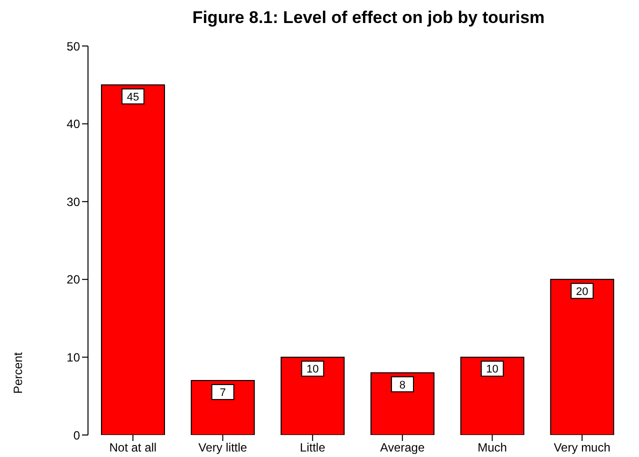  What do you see at coordinates (133, 447) in the screenshot?
I see `x-tick-label: Not at all` at bounding box center [133, 447].